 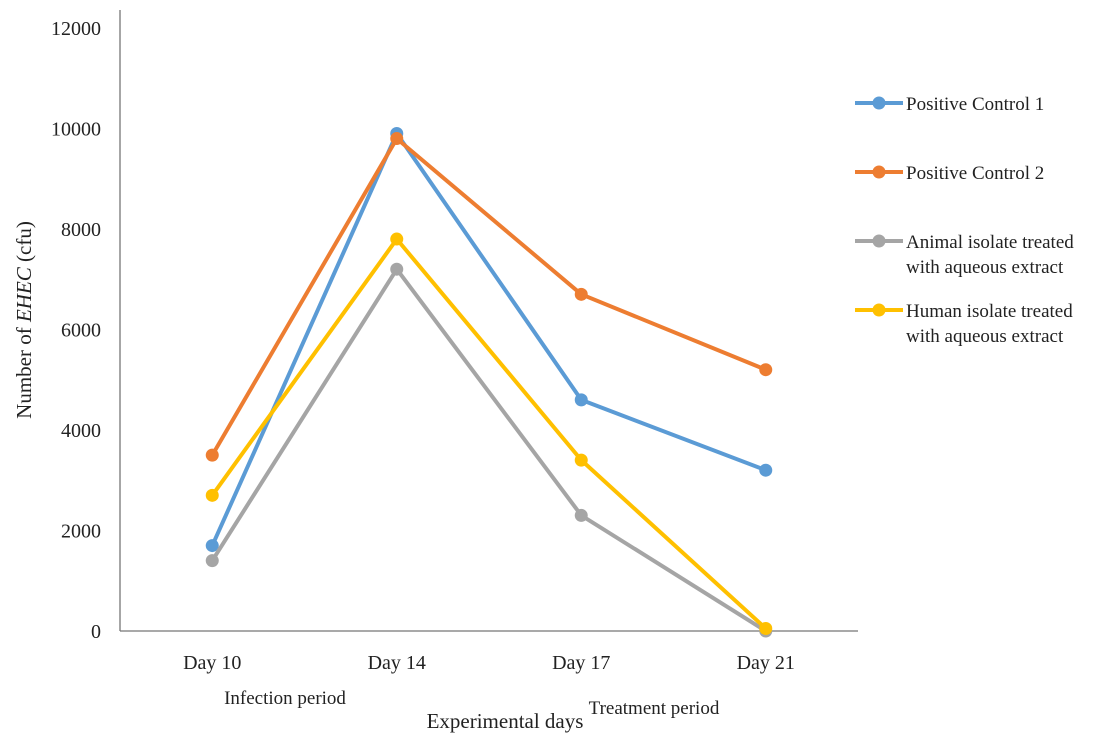 What do you see at coordinates (81, 532) in the screenshot?
I see `y-tick-label: 2000` at bounding box center [81, 532].